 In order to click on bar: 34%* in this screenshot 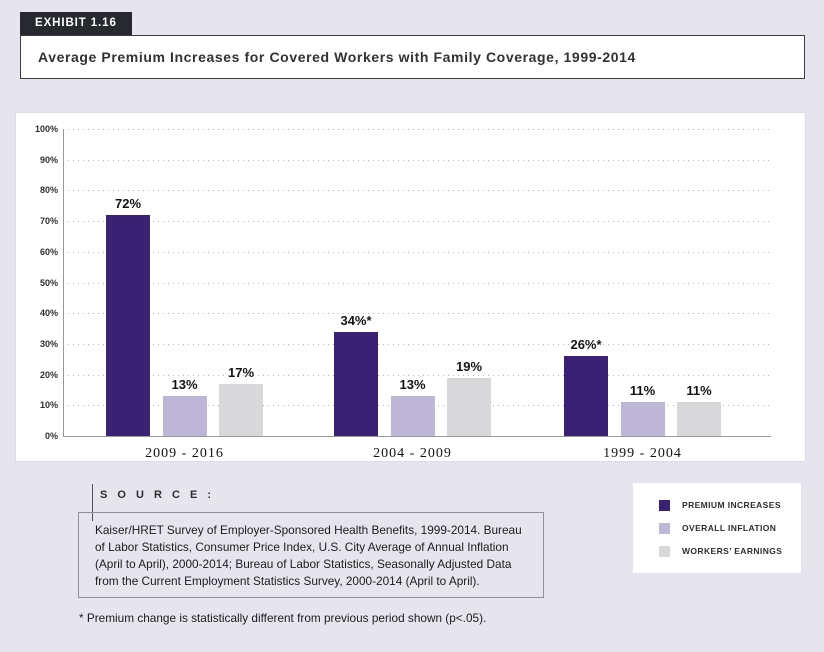, I will do `click(356, 374)`.